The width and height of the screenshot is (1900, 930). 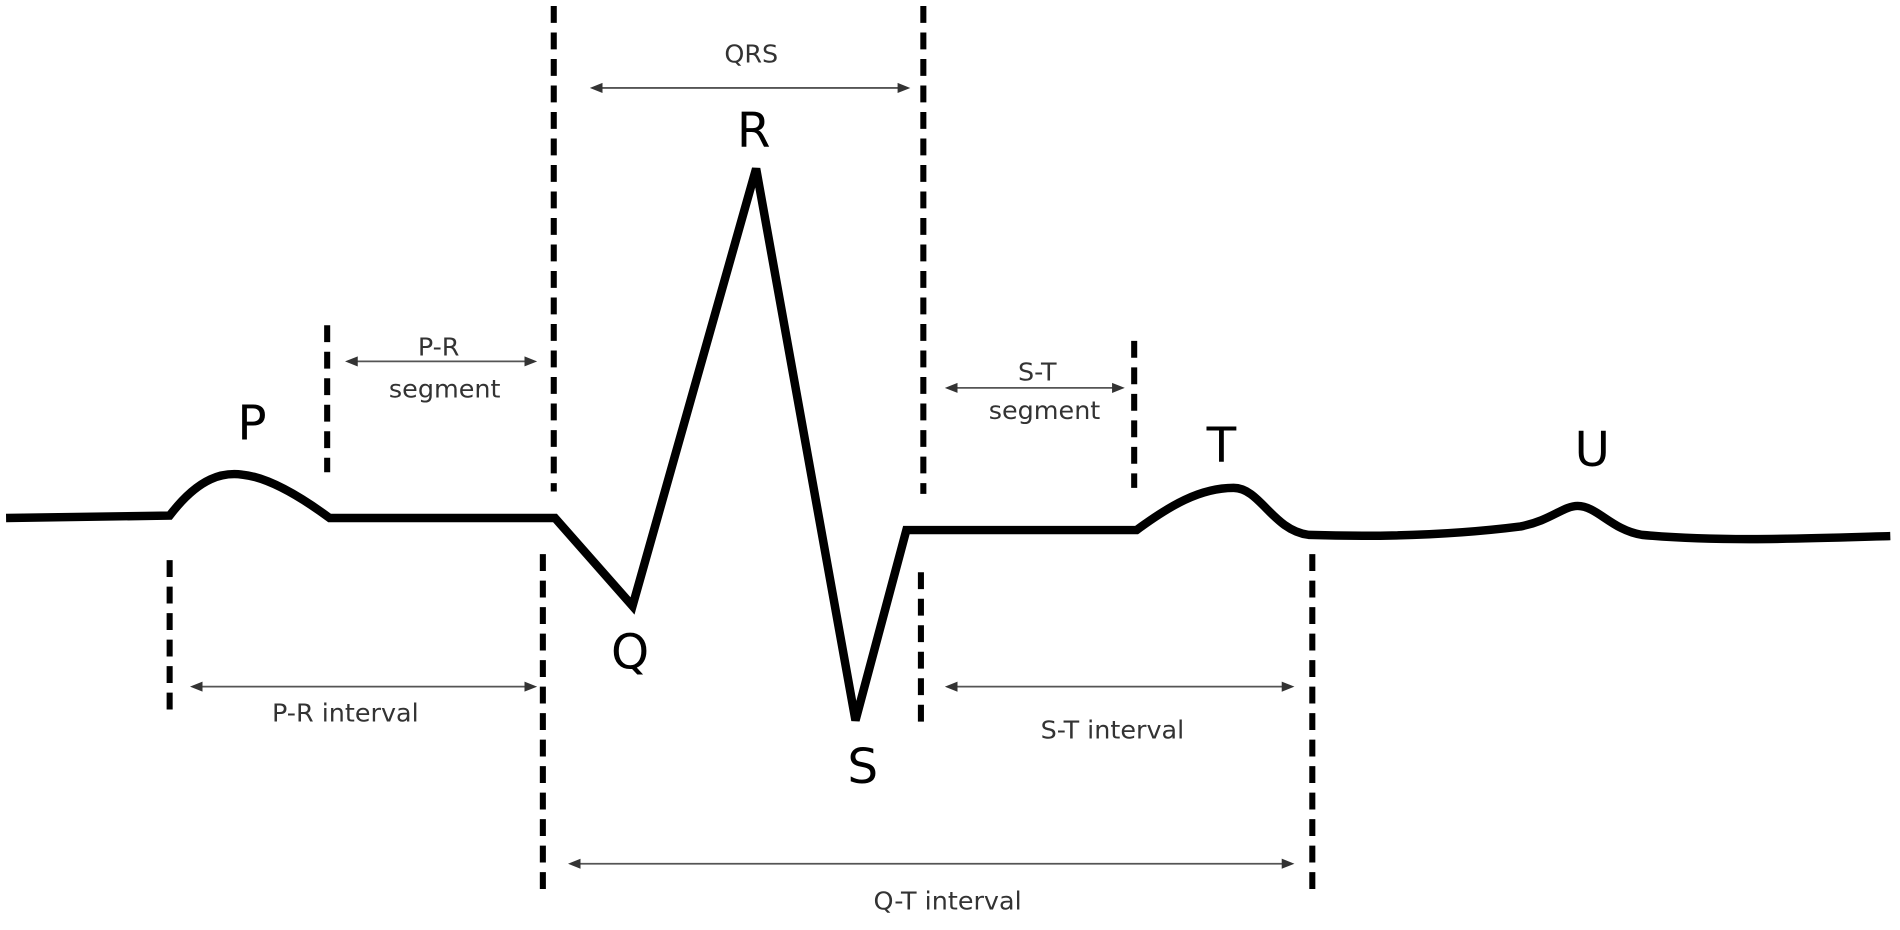 I want to click on label-s: S, so click(x=862, y=767).